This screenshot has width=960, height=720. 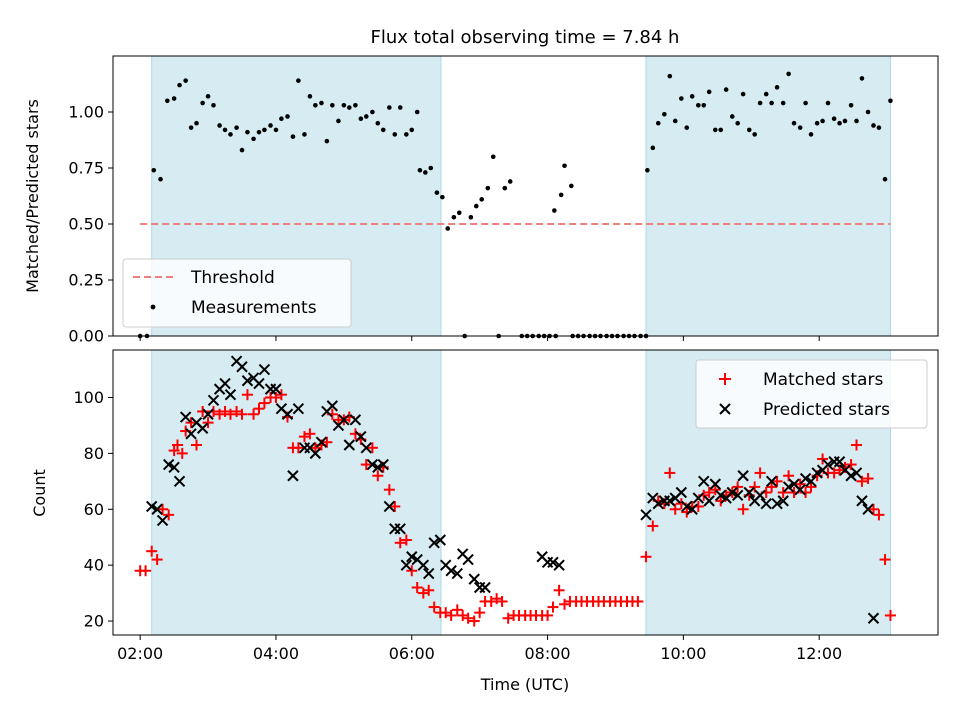 I want to click on legend-threshold-label: Threshold, so click(x=232, y=278).